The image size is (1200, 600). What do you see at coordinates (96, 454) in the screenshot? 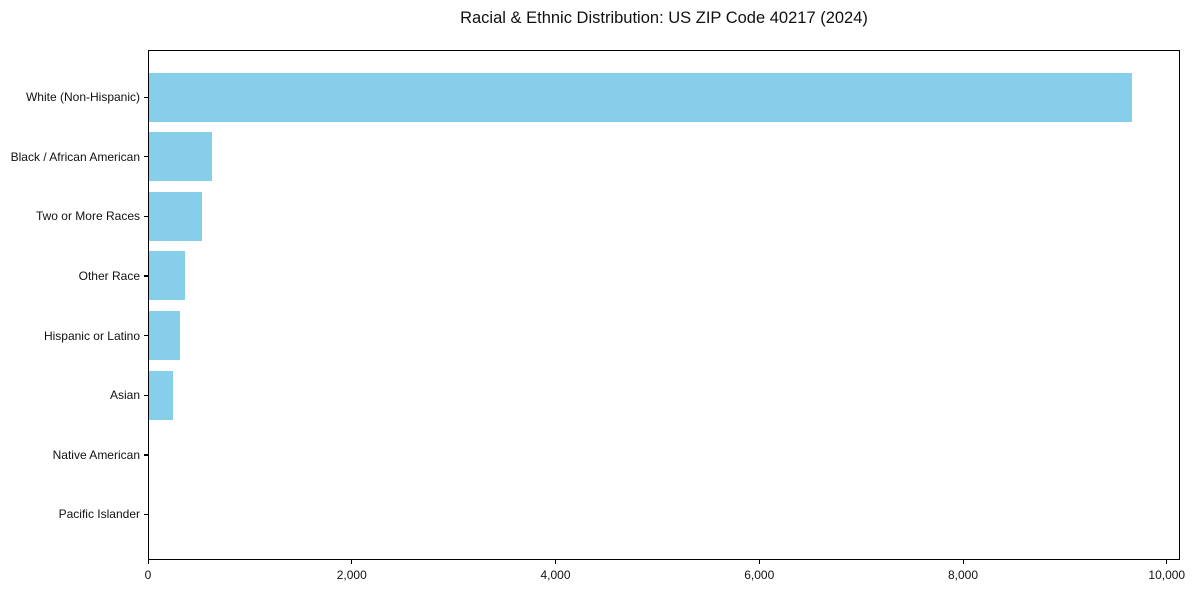
I see `category-label: Native American` at bounding box center [96, 454].